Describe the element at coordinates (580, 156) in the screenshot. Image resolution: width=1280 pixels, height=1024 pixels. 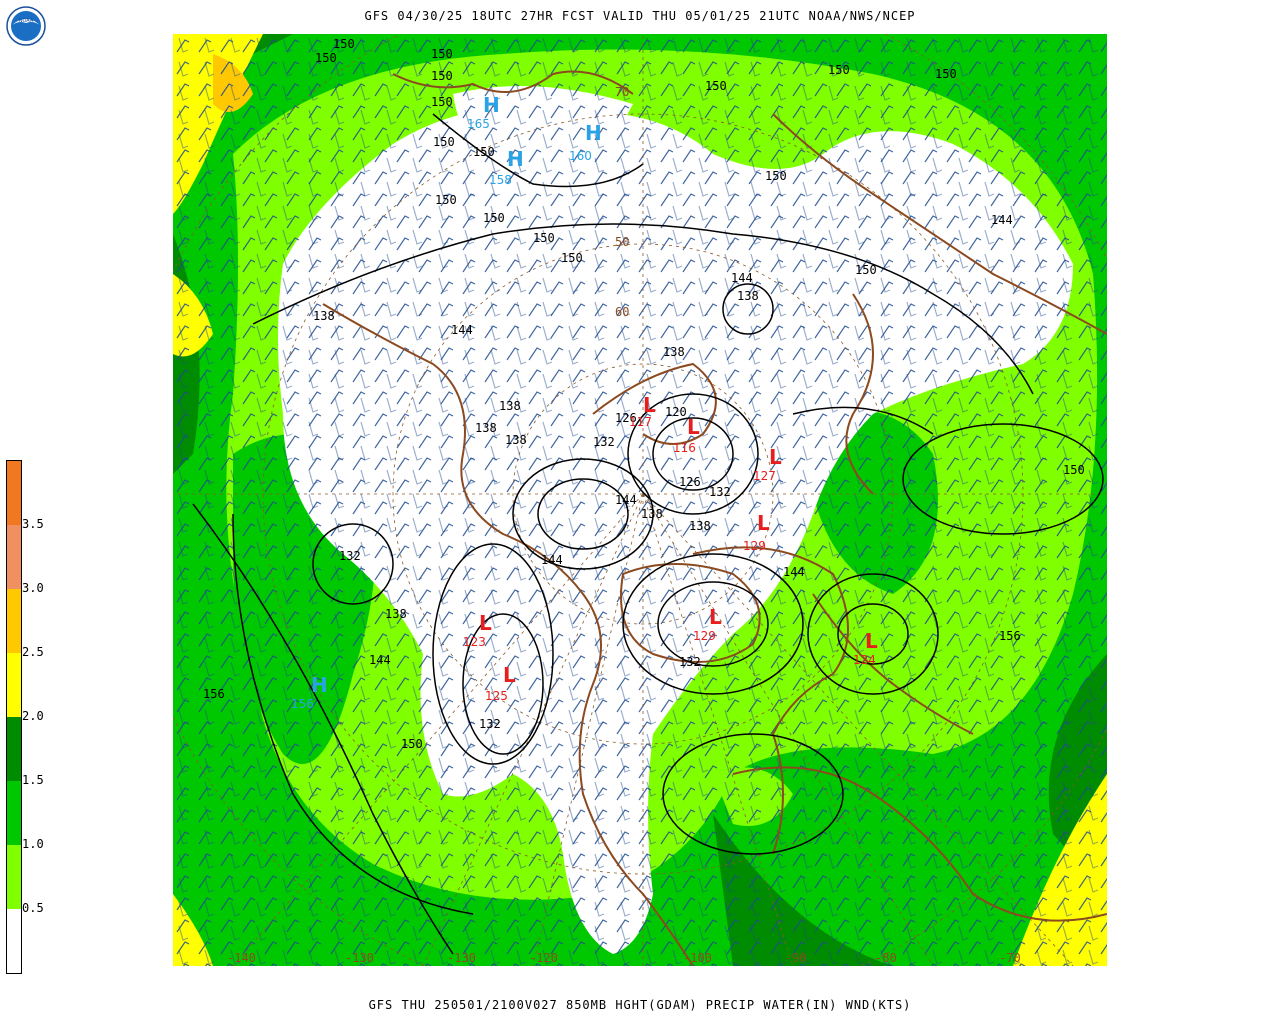
I see `high-value: 160` at that location.